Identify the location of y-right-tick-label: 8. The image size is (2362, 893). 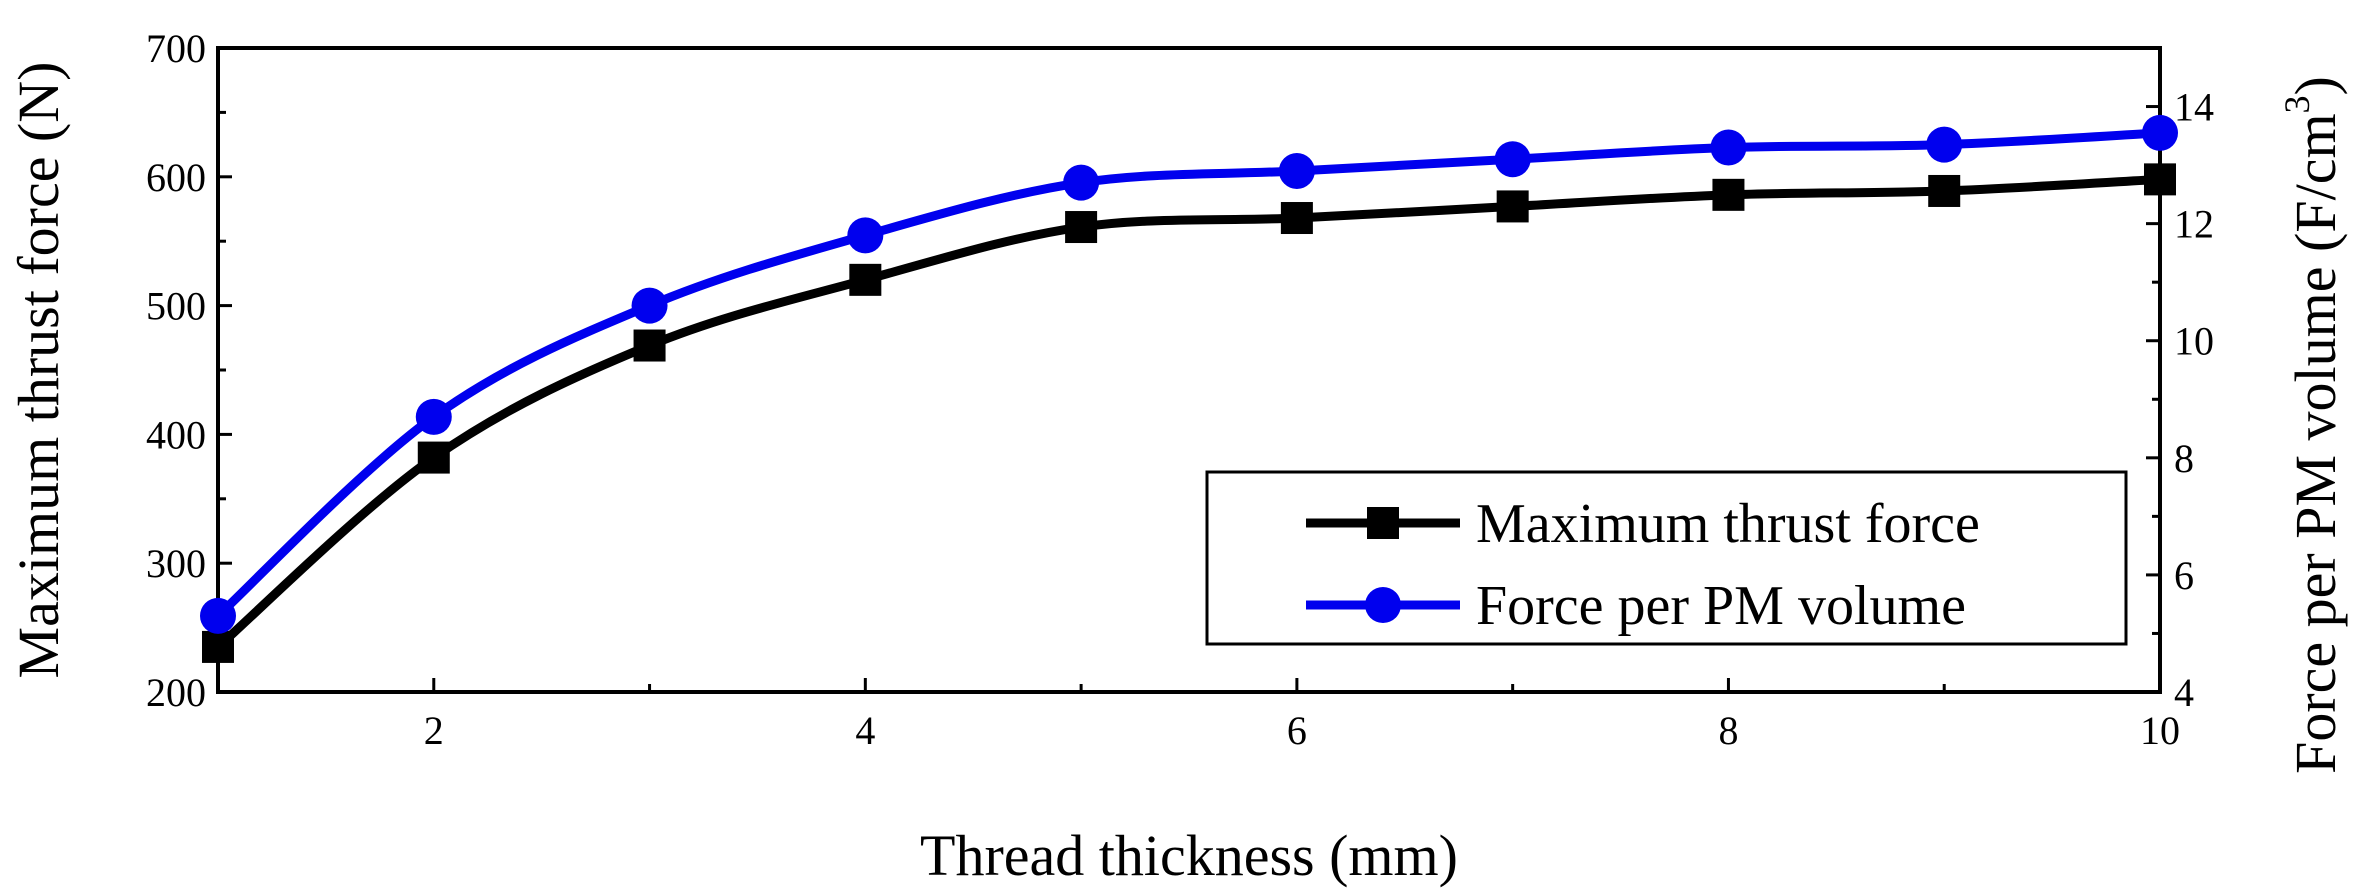
(2184, 458).